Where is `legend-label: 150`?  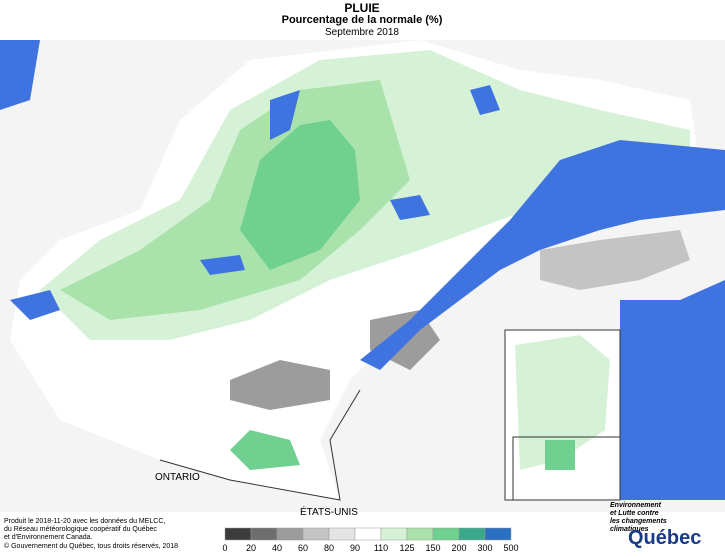 legend-label: 150 is located at coordinates (432, 547).